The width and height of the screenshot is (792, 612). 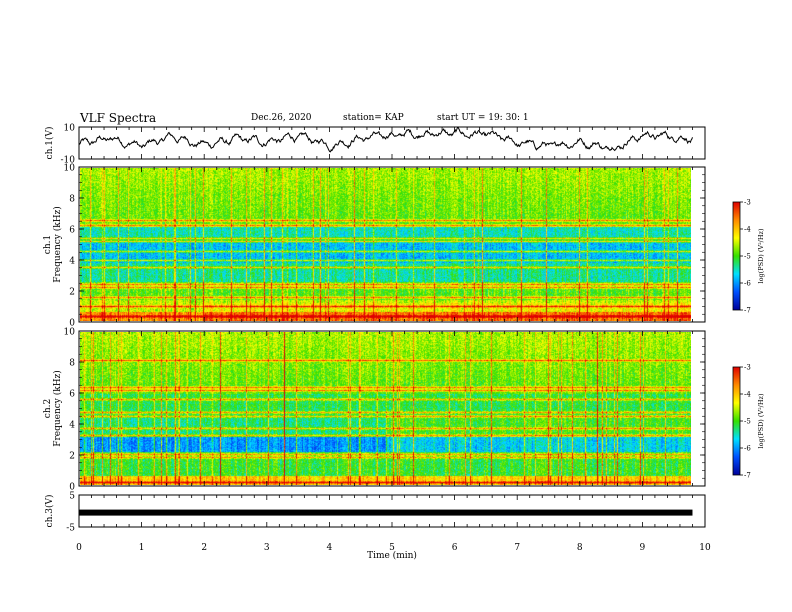 What do you see at coordinates (267, 548) in the screenshot?
I see `x-tick-label: 3` at bounding box center [267, 548].